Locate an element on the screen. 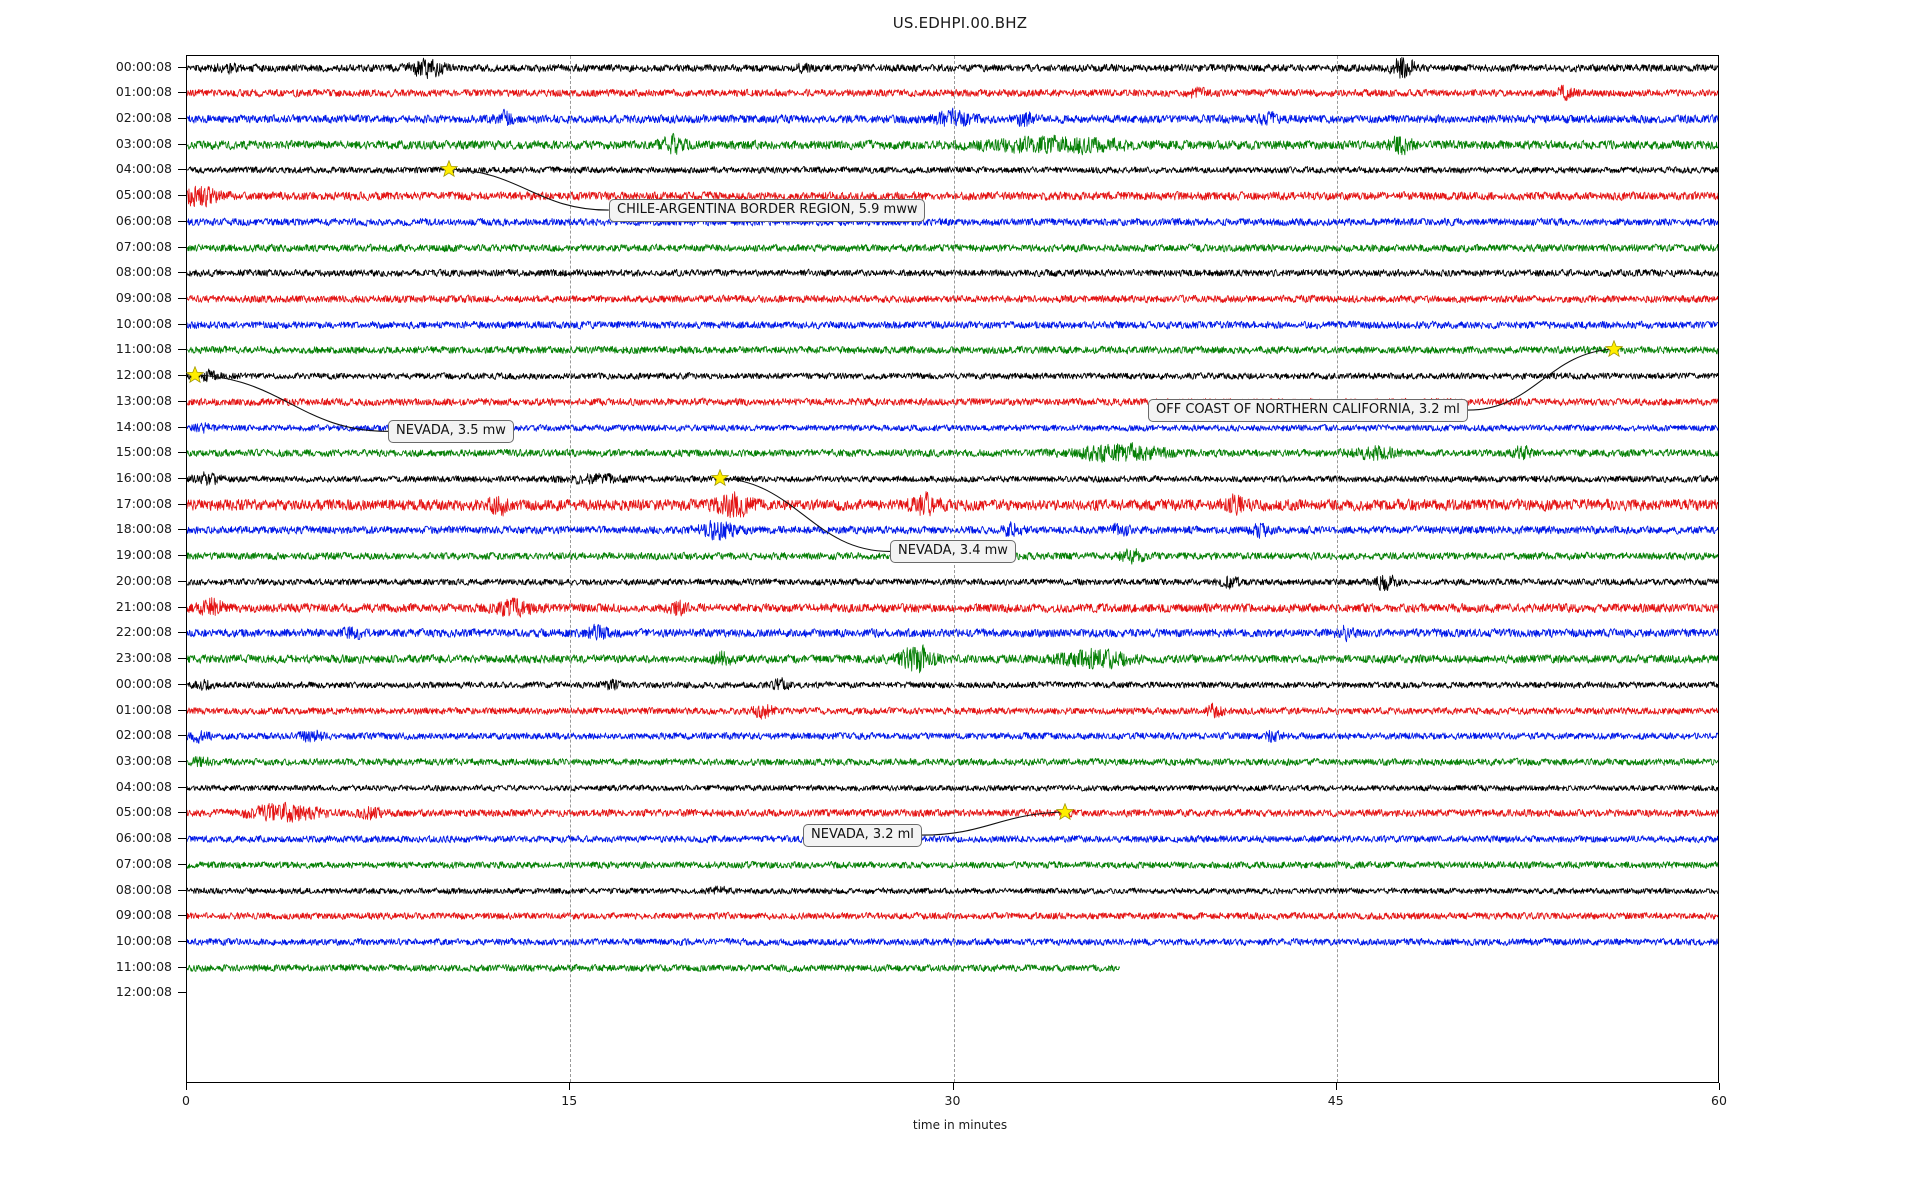  page-title: US.EDHPI.00.BHZ is located at coordinates (960, 23).